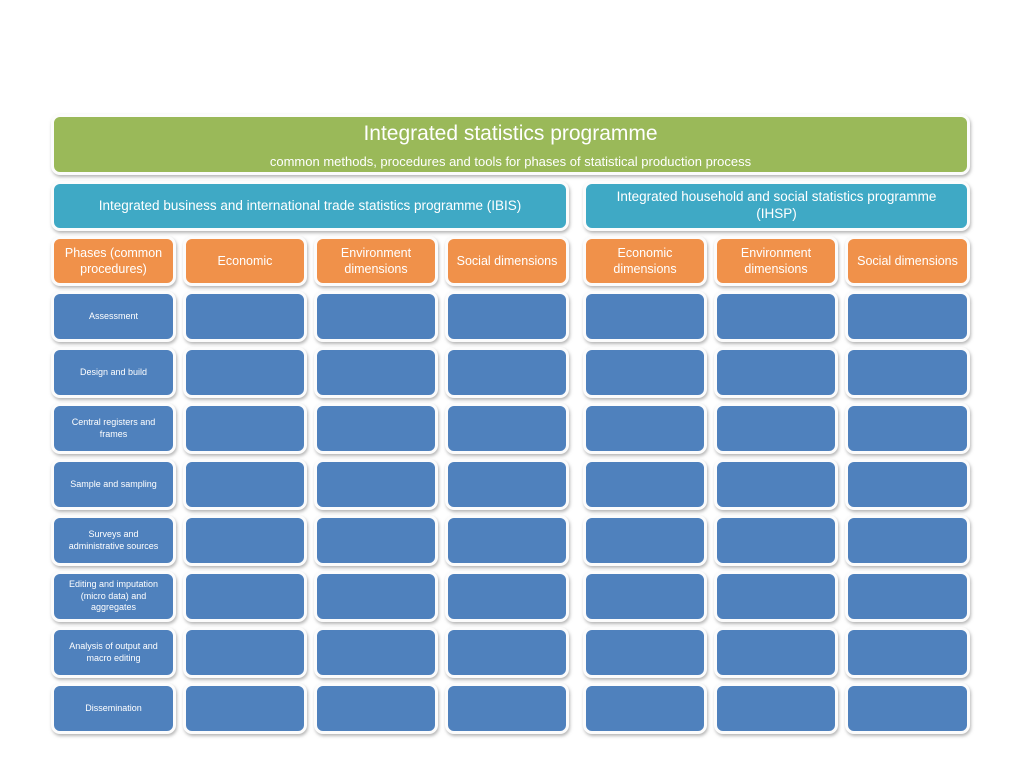  Describe the element at coordinates (510, 133) in the screenshot. I see `banner-title: Integrated statistics programme` at that location.